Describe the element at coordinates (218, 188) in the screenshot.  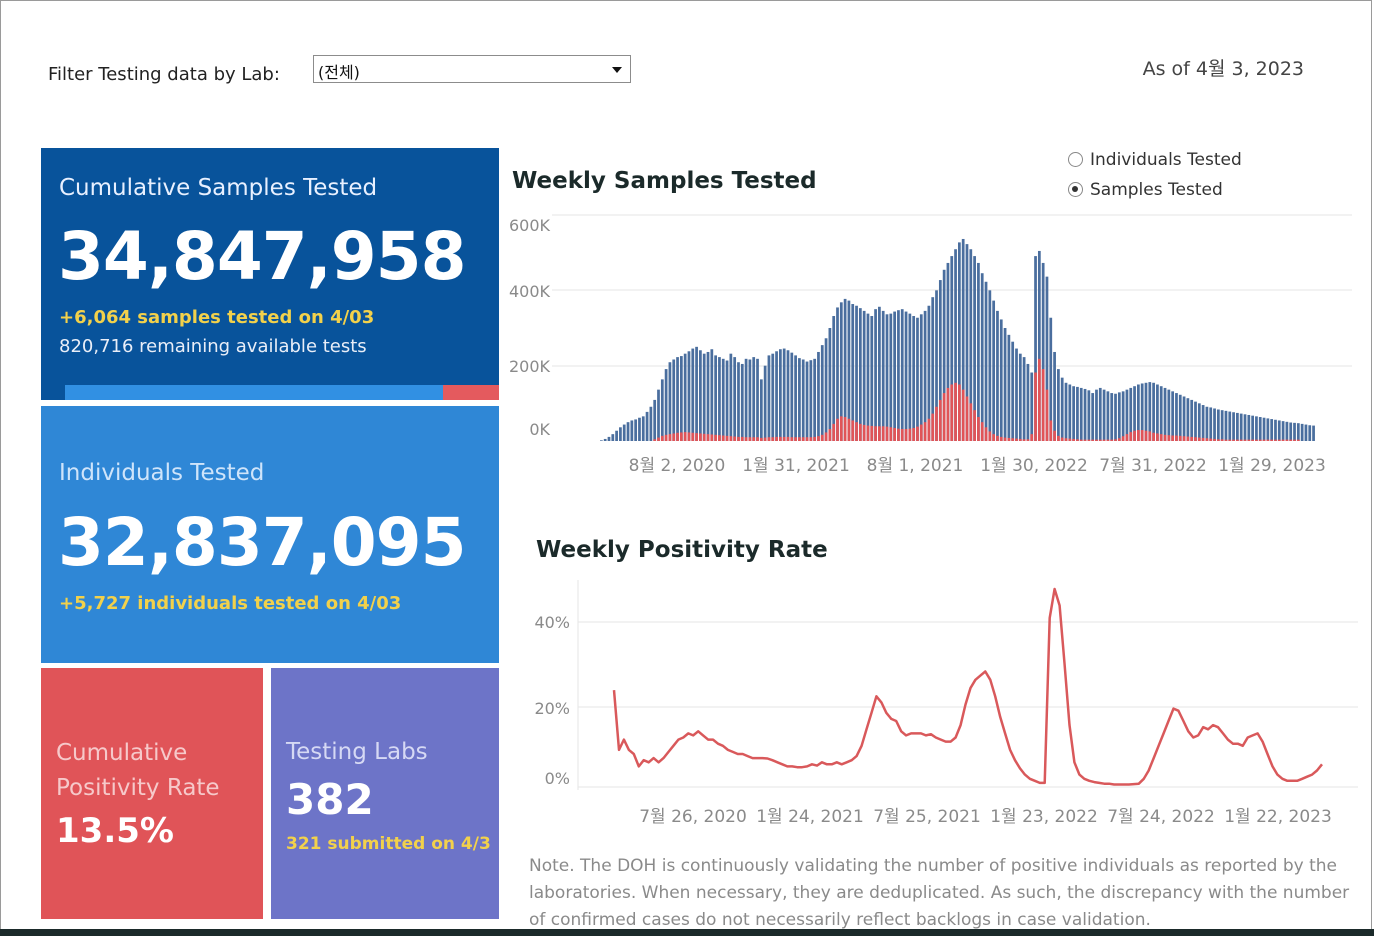
I see `cumulative-samples-title: Cumulative Samples Tested` at that location.